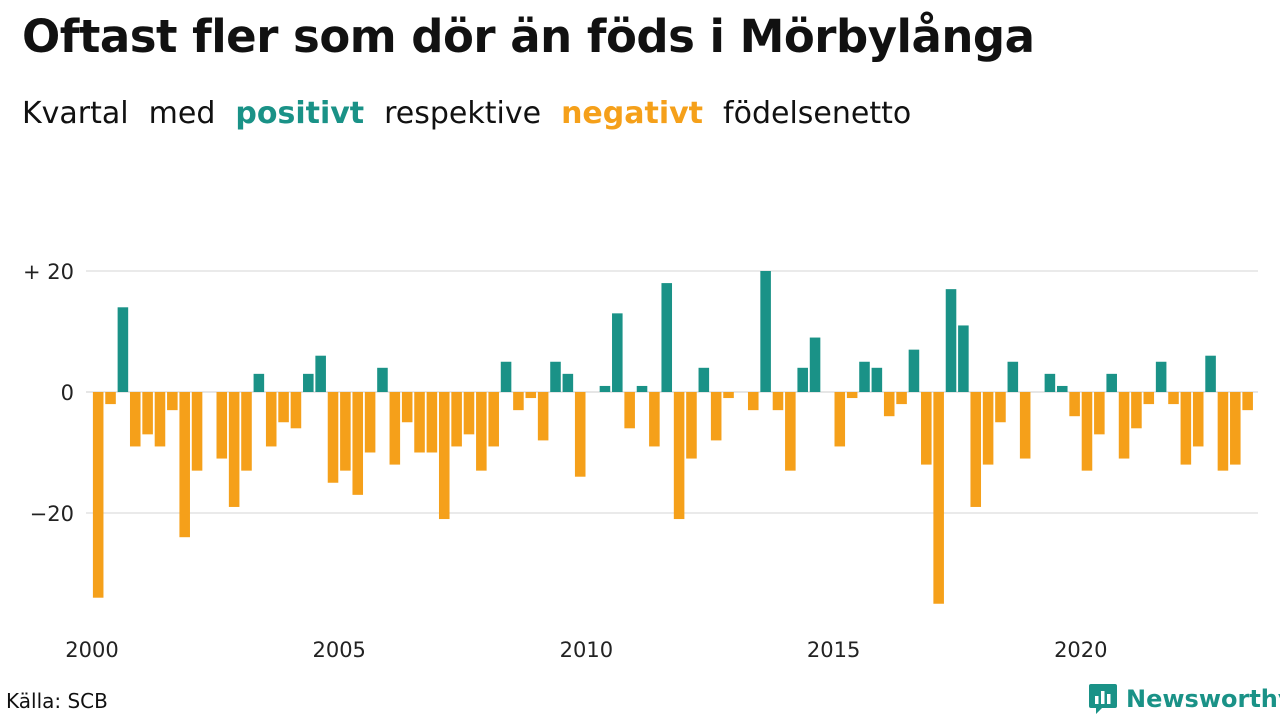 The height and width of the screenshot is (720, 1280). I want to click on subtitle-word: Kvartal, so click(75, 113).